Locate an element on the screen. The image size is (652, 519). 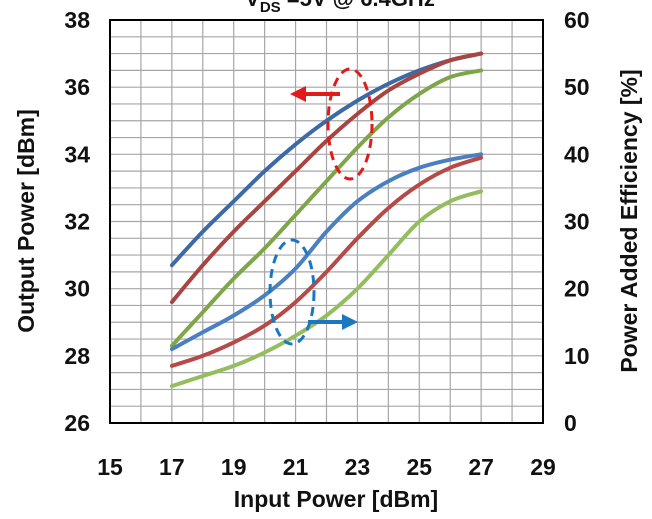
y-tick-label: 26 is located at coordinates (77, 423).